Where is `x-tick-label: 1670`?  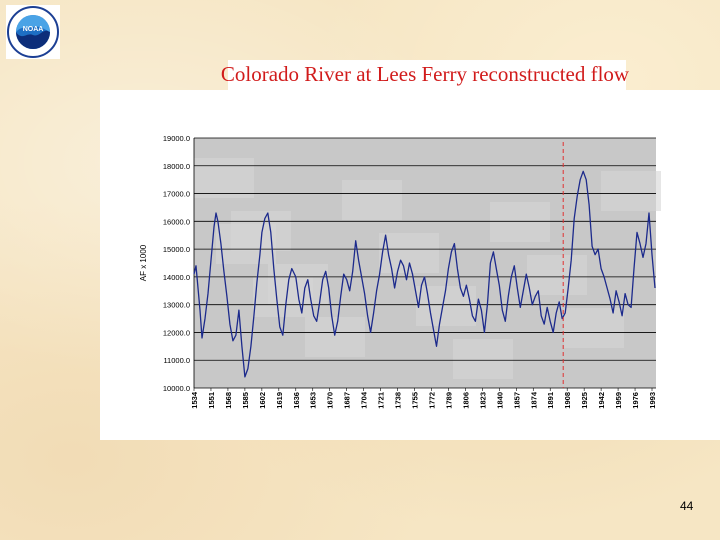 x-tick-label: 1670 is located at coordinates (330, 400).